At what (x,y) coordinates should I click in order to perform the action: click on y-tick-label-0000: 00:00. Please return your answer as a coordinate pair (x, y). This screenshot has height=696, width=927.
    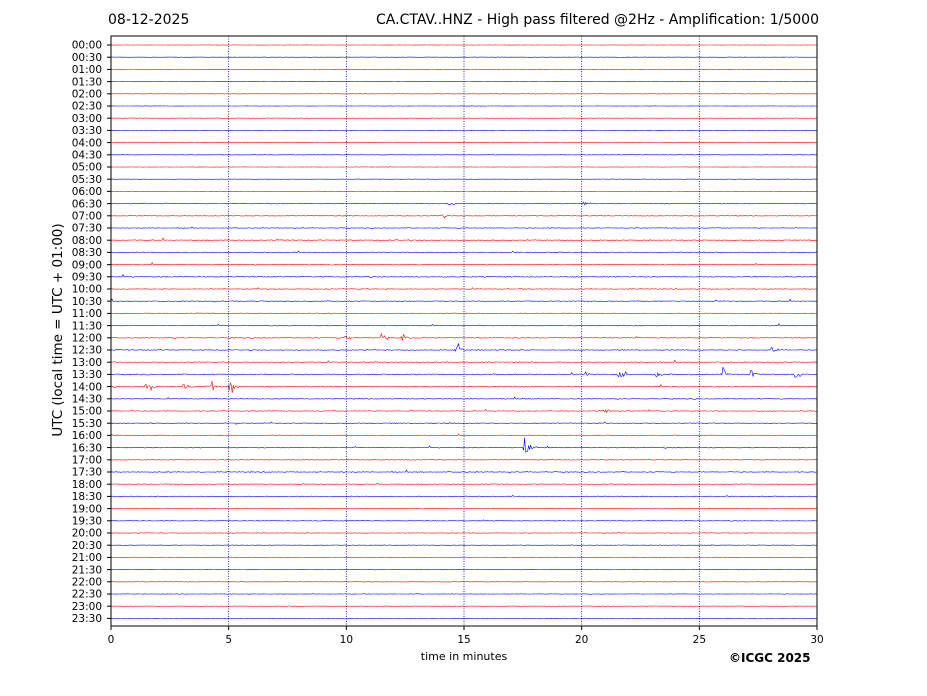
    Looking at the image, I should click on (87, 46).